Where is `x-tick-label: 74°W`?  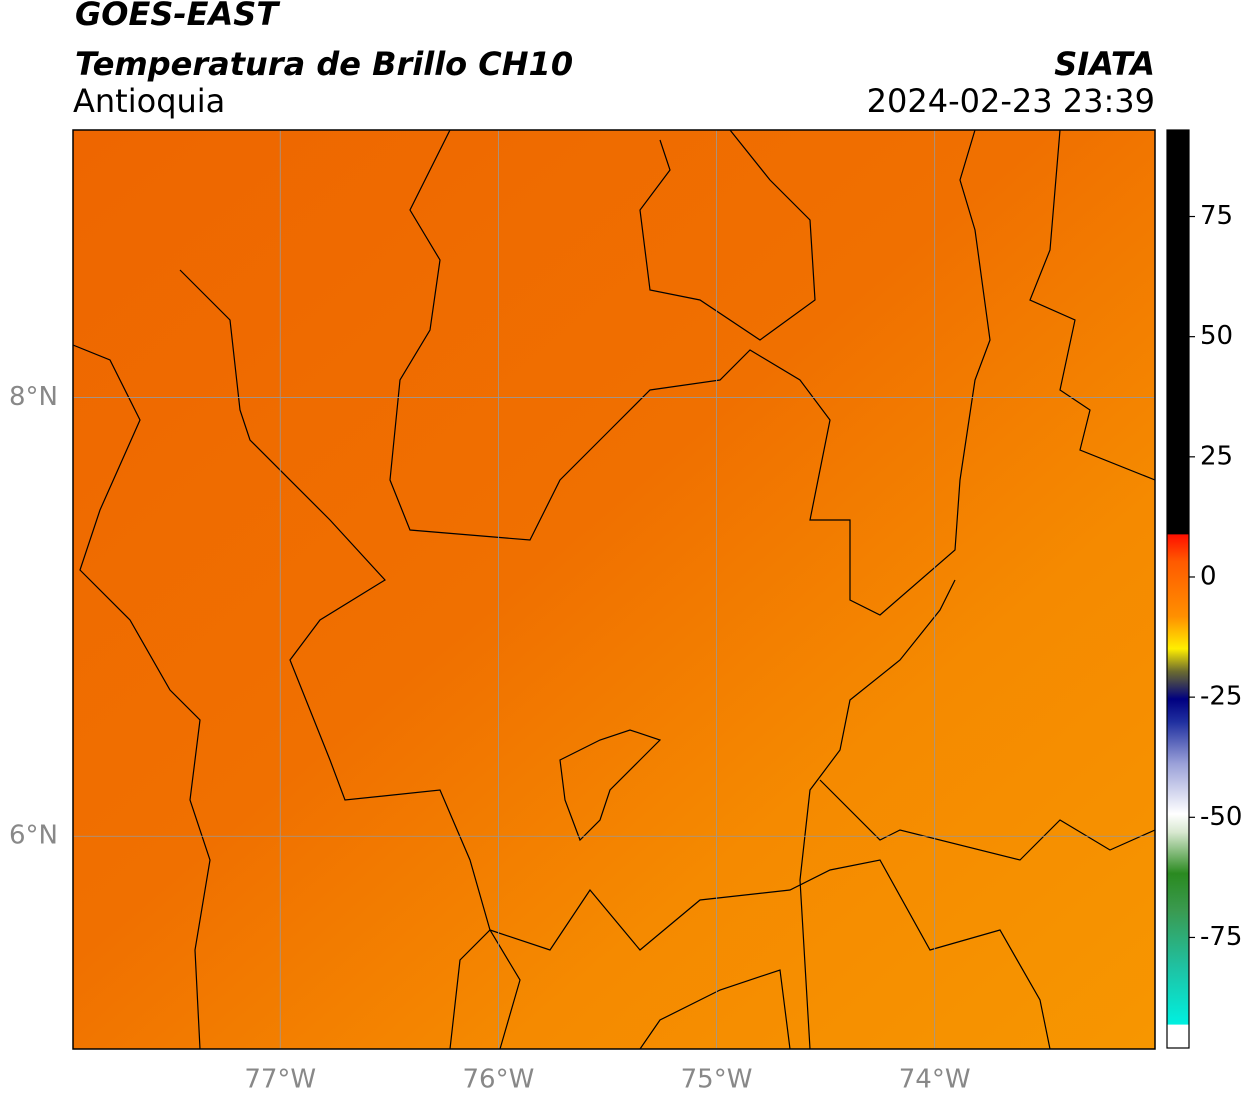
x-tick-label: 74°W is located at coordinates (935, 1080).